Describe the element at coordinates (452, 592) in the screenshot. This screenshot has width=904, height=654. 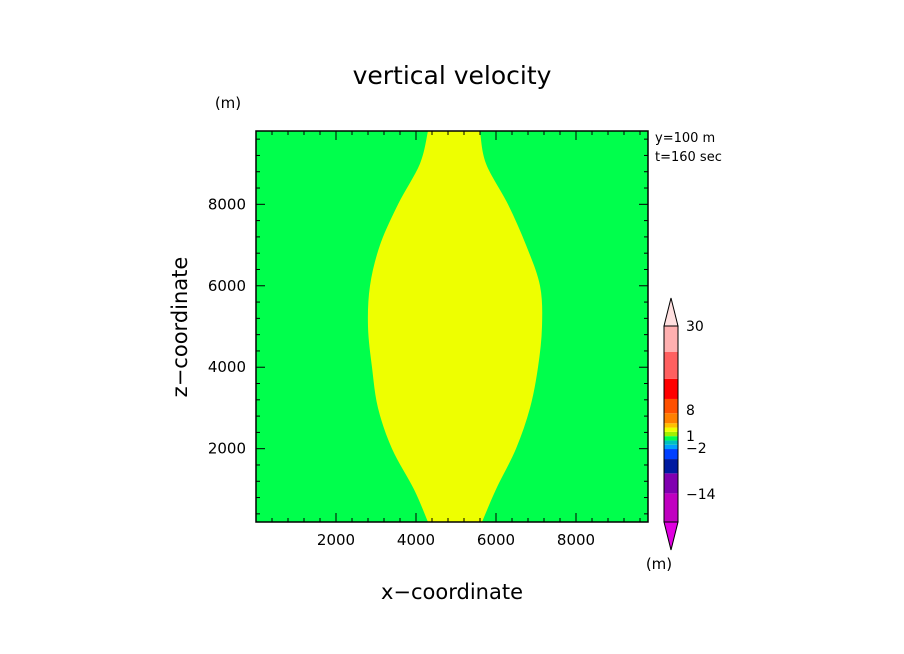
I see `x-axis-label: x−coordinate` at that location.